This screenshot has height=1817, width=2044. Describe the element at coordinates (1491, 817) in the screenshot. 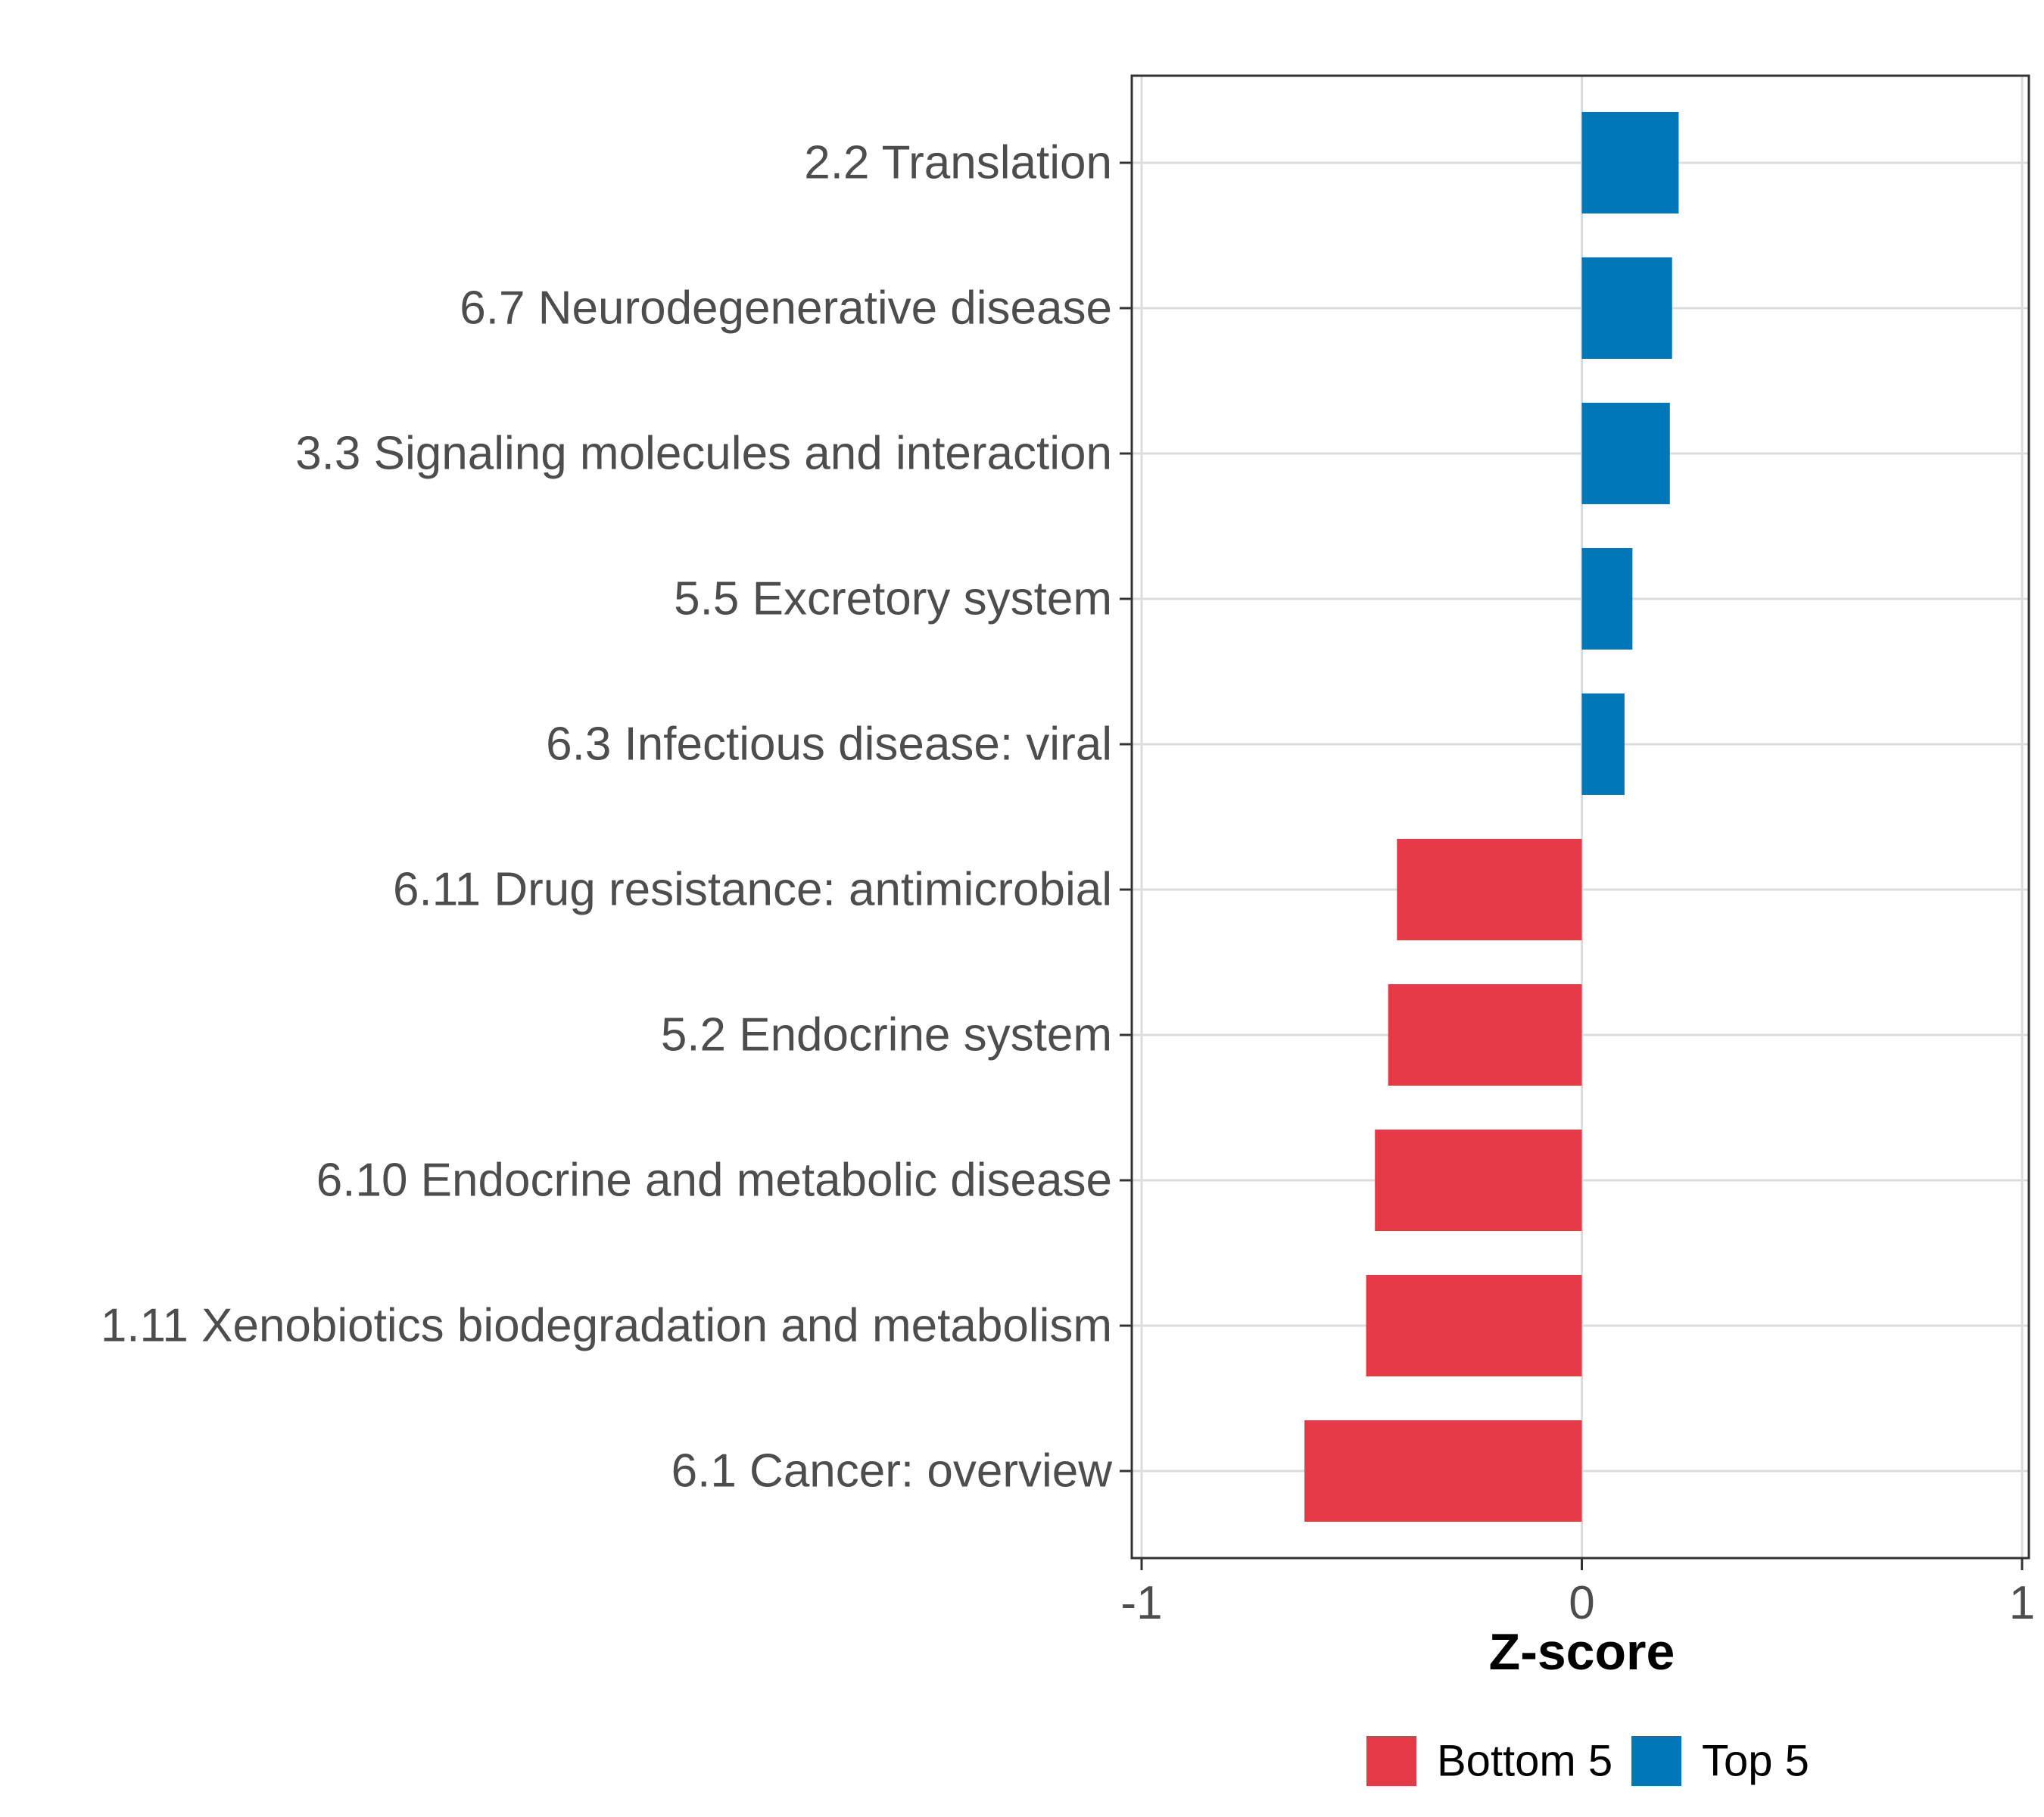

I see `bars` at that location.